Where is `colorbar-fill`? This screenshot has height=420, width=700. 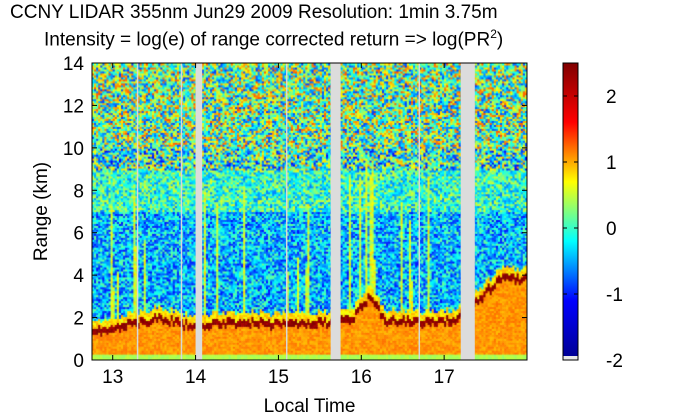 colorbar-fill is located at coordinates (570, 211).